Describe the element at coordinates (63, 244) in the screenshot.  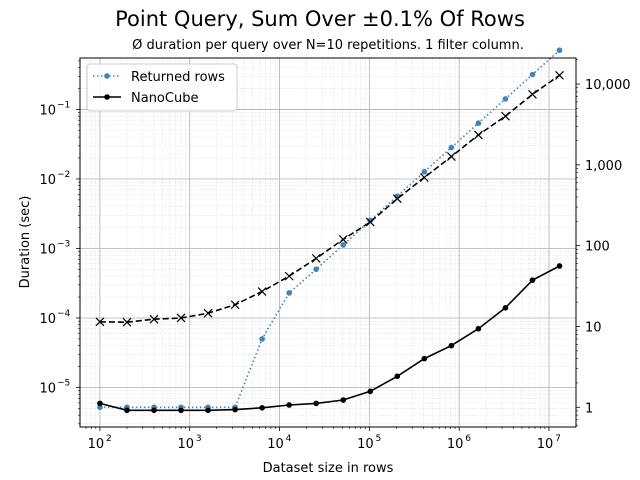
I see `y-tick-exponent: −3` at that location.